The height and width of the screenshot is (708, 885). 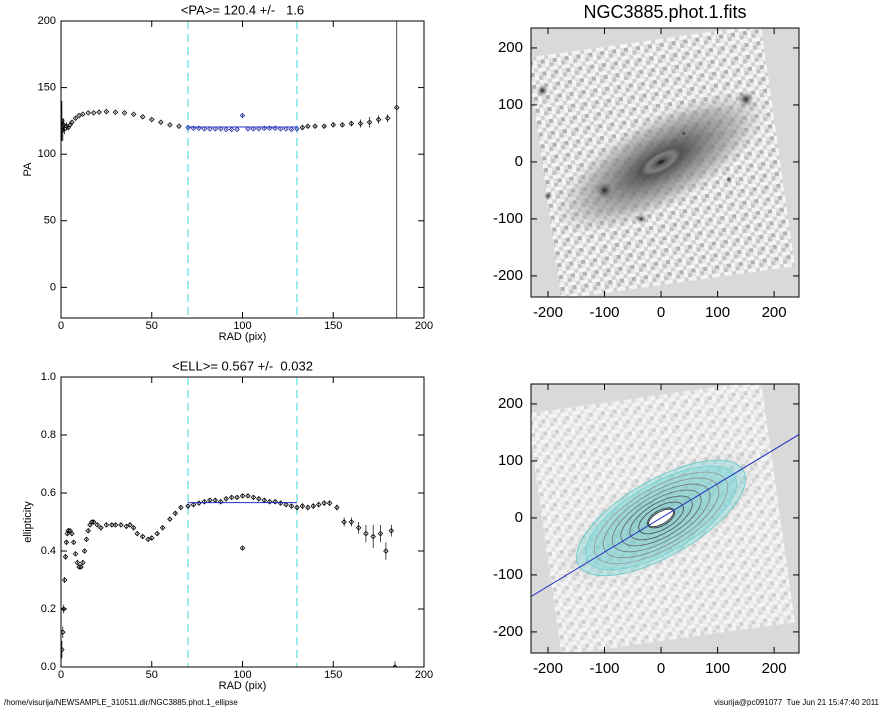 I want to click on frame, so click(x=665, y=162).